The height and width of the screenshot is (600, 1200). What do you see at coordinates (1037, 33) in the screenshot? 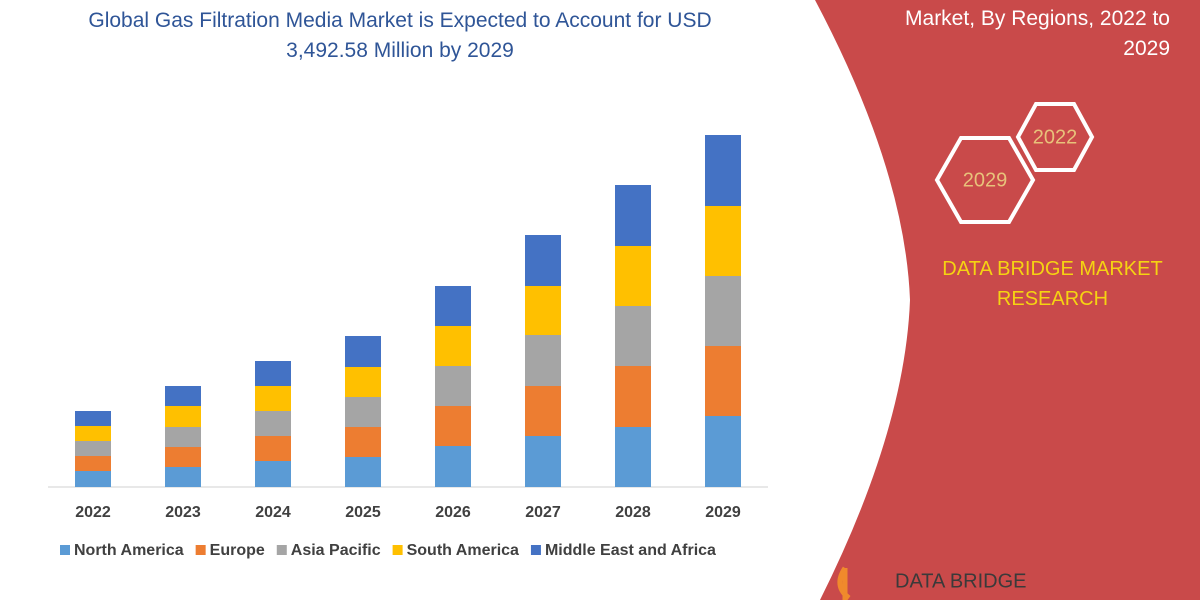
I see `panel-heading: Market, By Regions, 2022 to 2029` at bounding box center [1037, 33].